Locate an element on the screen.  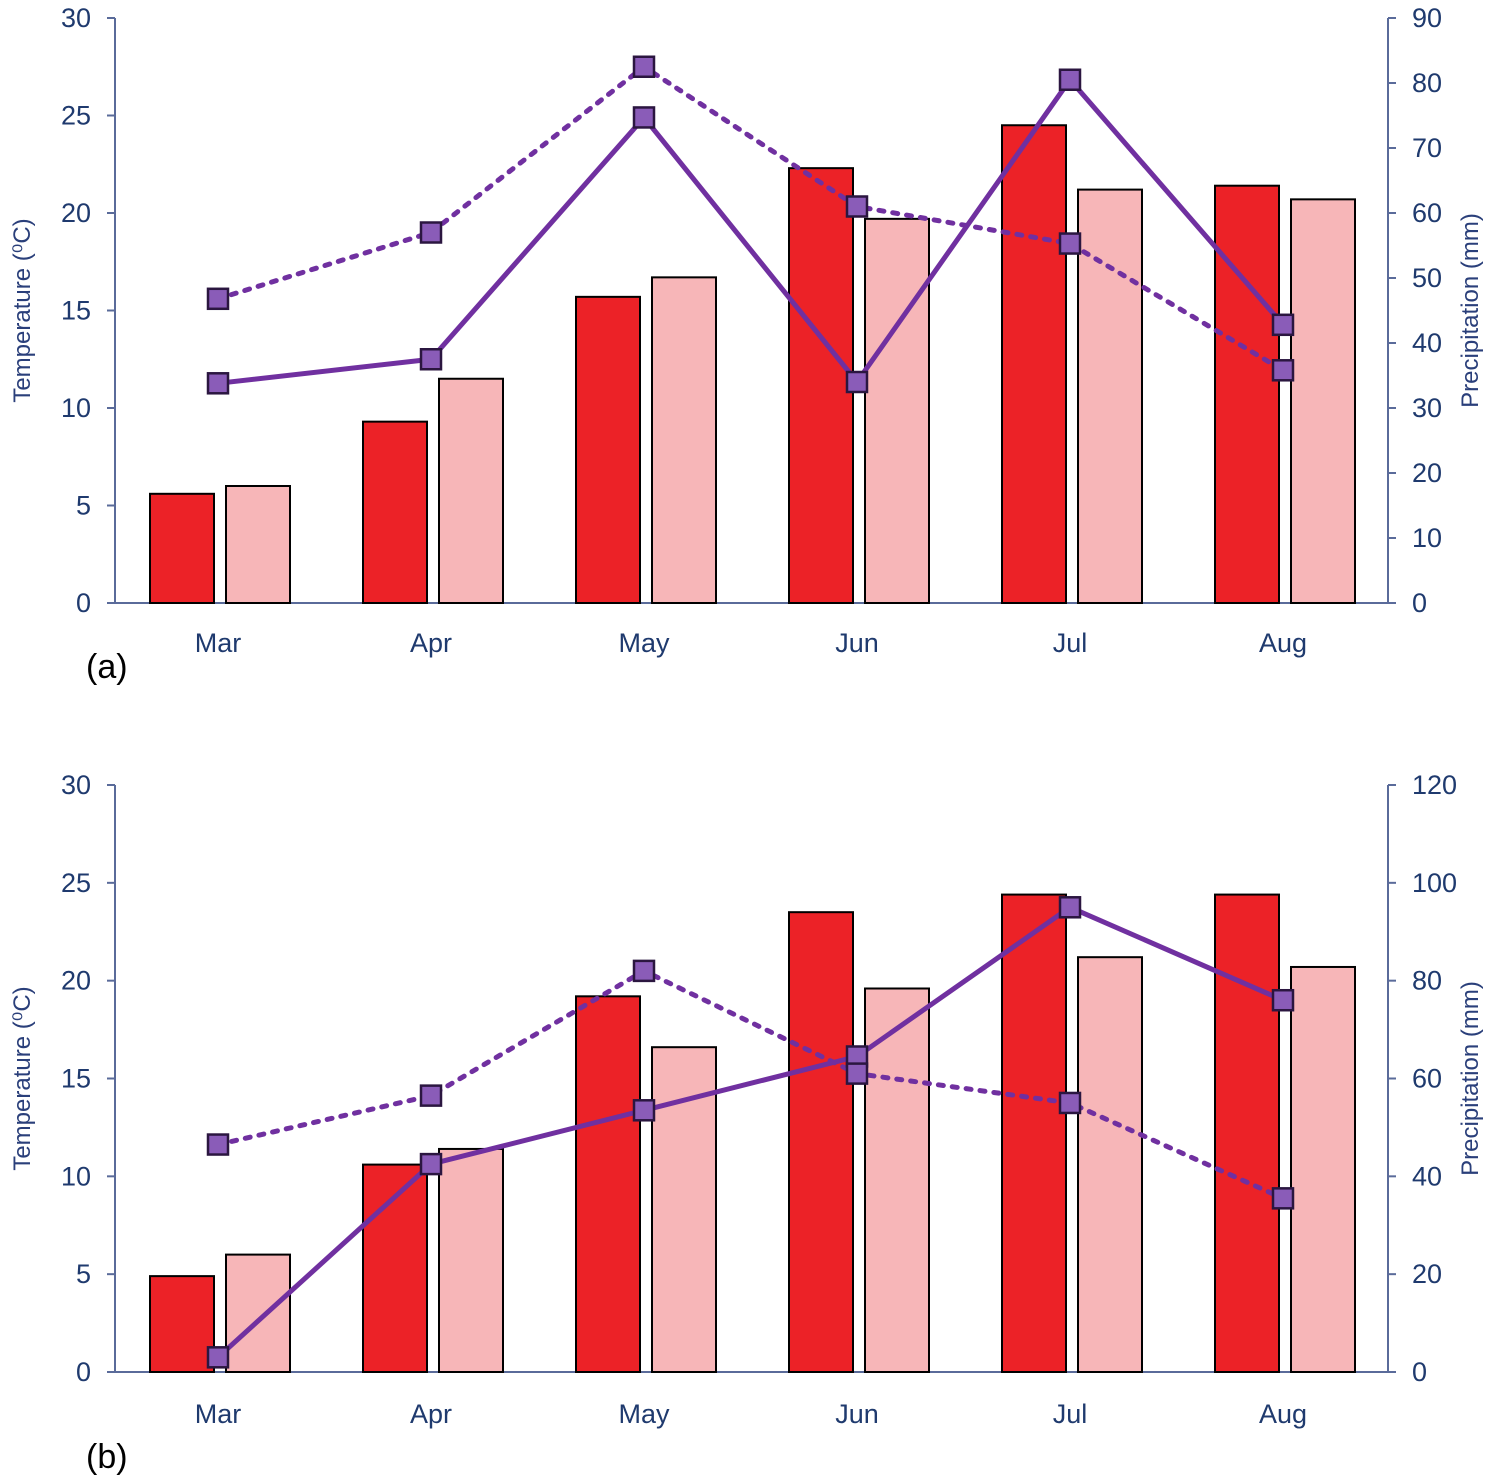
marker-solid-jun is located at coordinates (857, 382).